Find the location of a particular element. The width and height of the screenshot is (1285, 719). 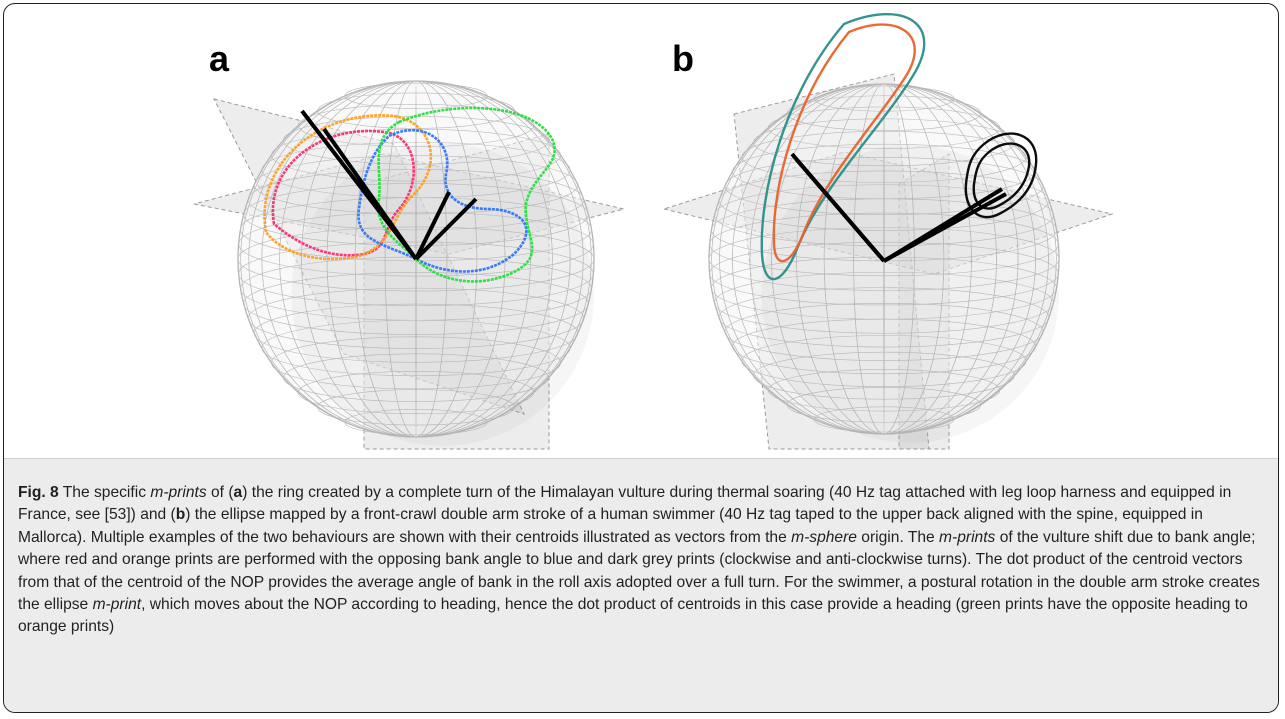

caption-term-mprints-2: m-prints is located at coordinates (967, 537).